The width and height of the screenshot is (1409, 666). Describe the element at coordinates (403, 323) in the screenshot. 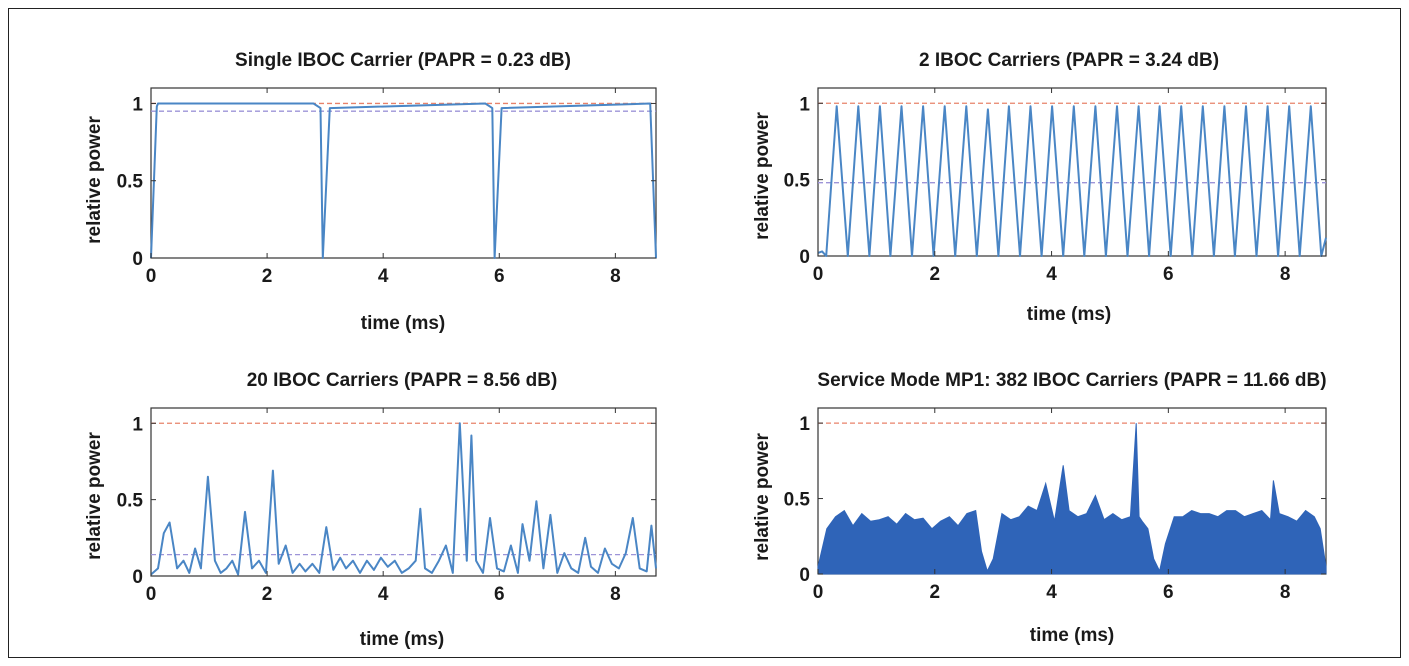

I see `panel-1-xlabel: time (ms)` at that location.